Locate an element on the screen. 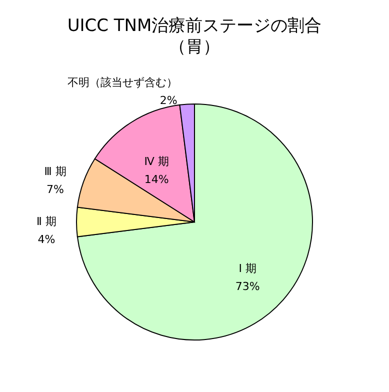  data-label: 7% is located at coordinates (55, 189).